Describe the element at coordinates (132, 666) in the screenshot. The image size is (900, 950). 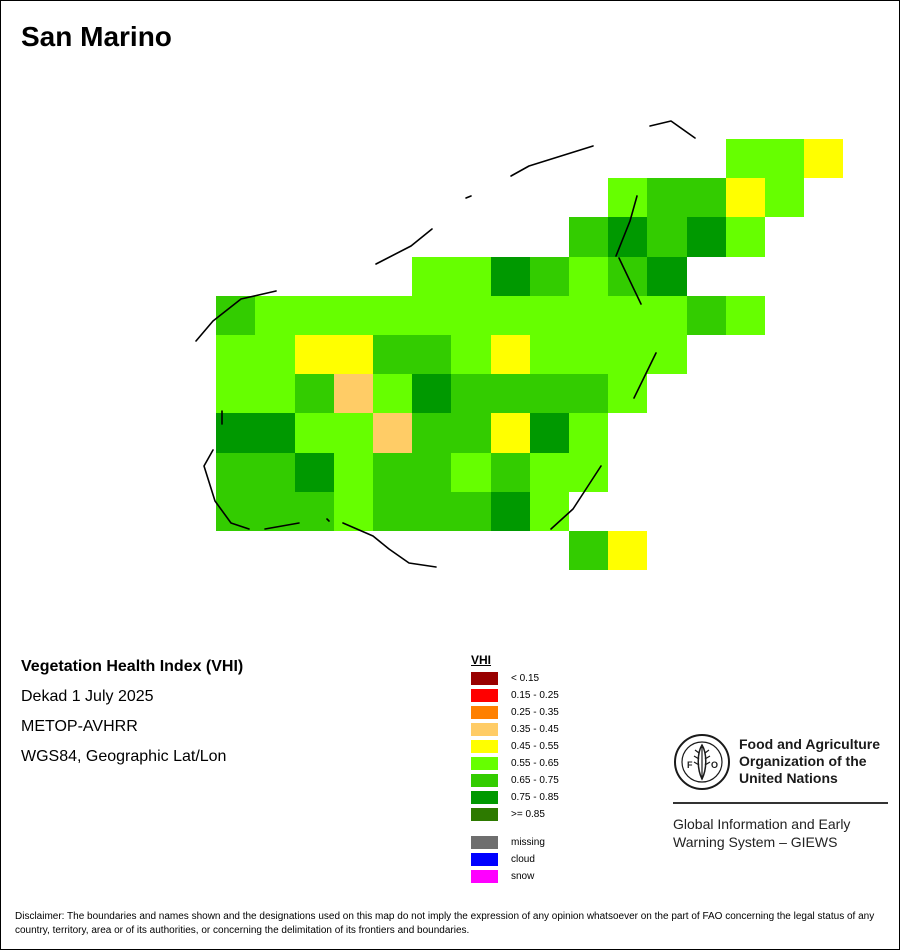
I see `index-title: Vegetation Health Index (VHI)` at that location.